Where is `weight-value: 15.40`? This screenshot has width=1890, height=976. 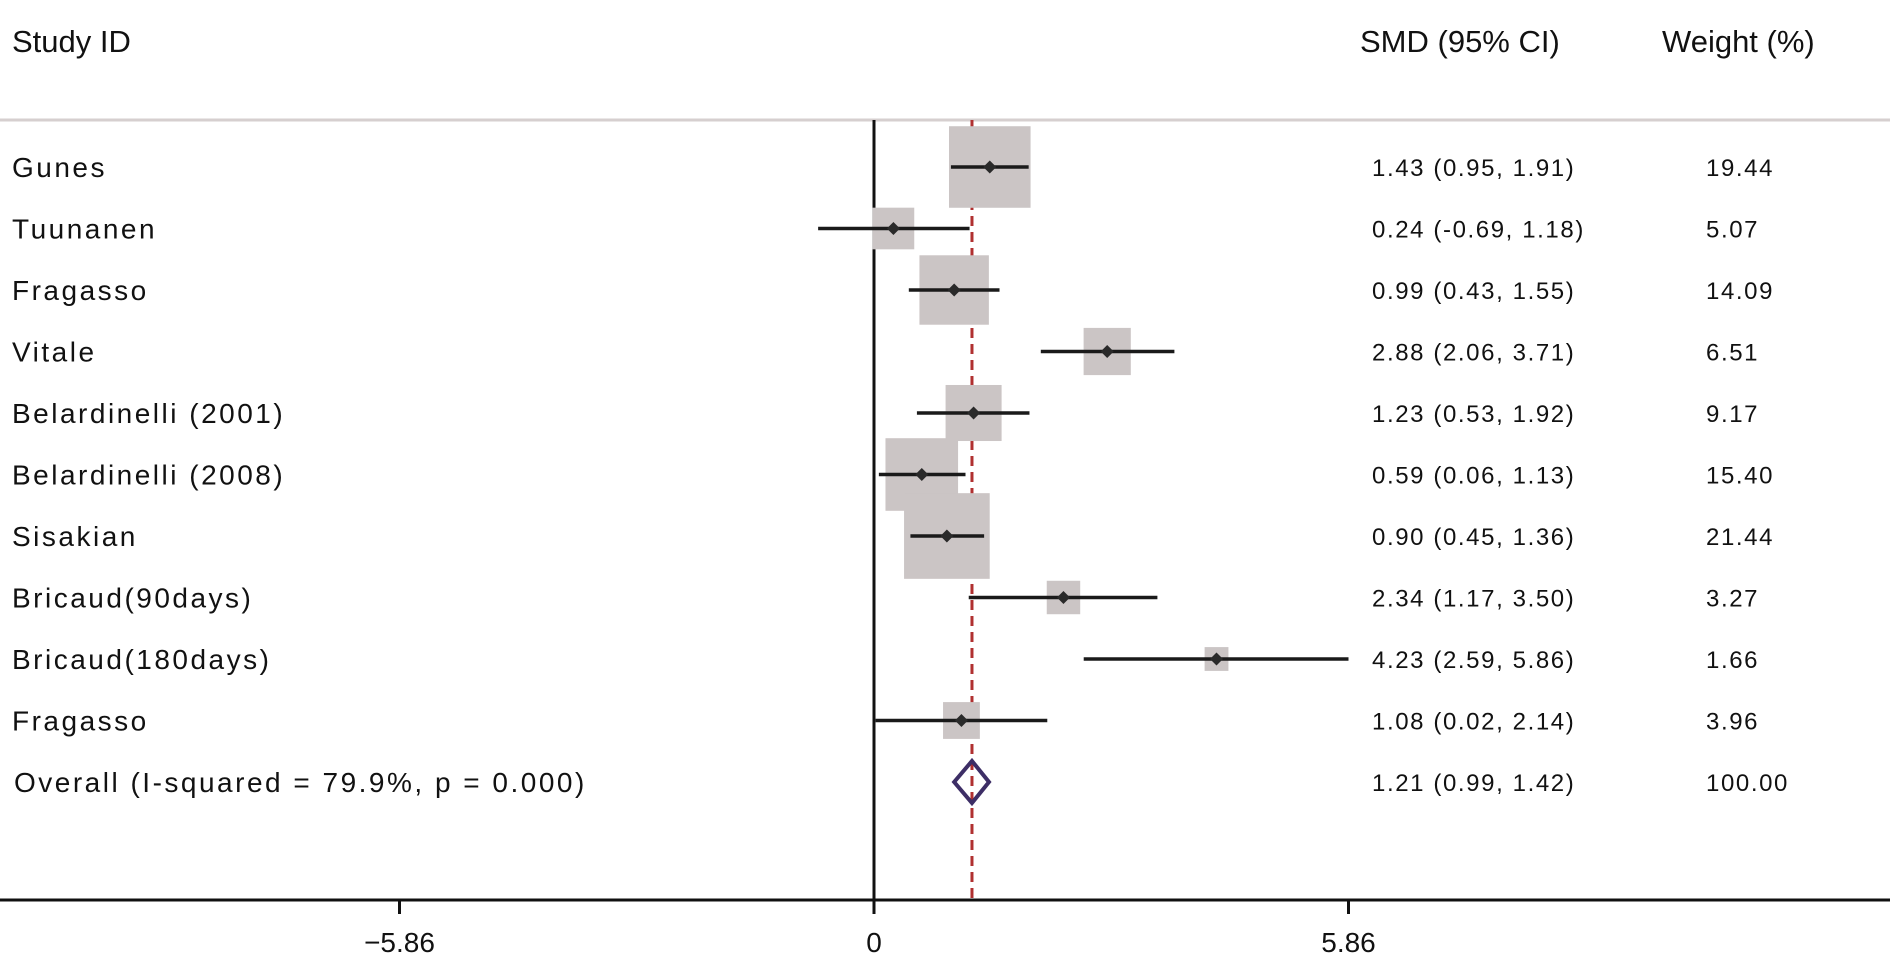 weight-value: 15.40 is located at coordinates (1740, 476).